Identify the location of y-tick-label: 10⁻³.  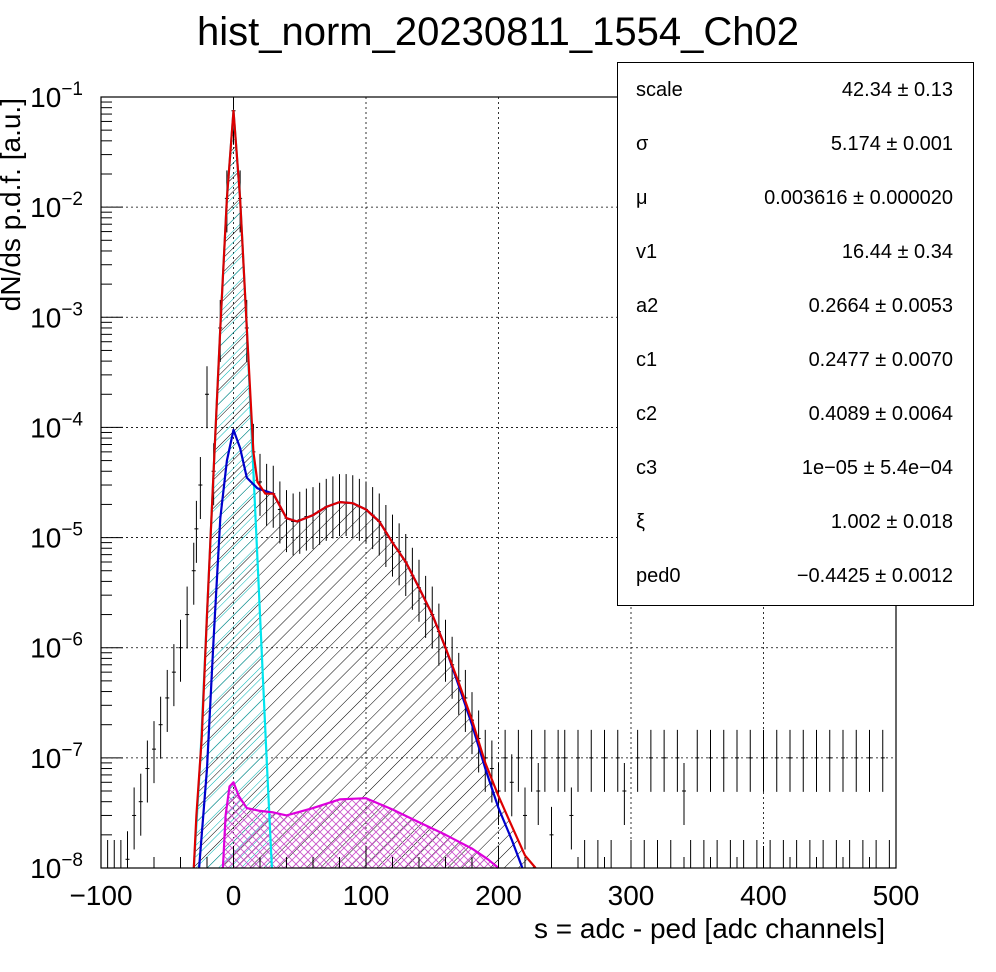
(56, 316).